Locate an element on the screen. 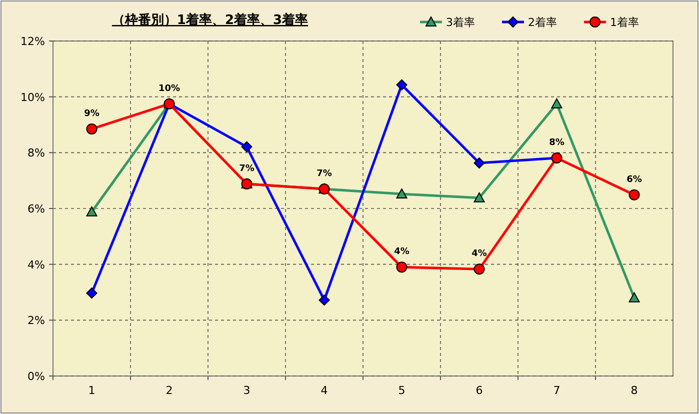  x-tick-label: 8 is located at coordinates (634, 390).